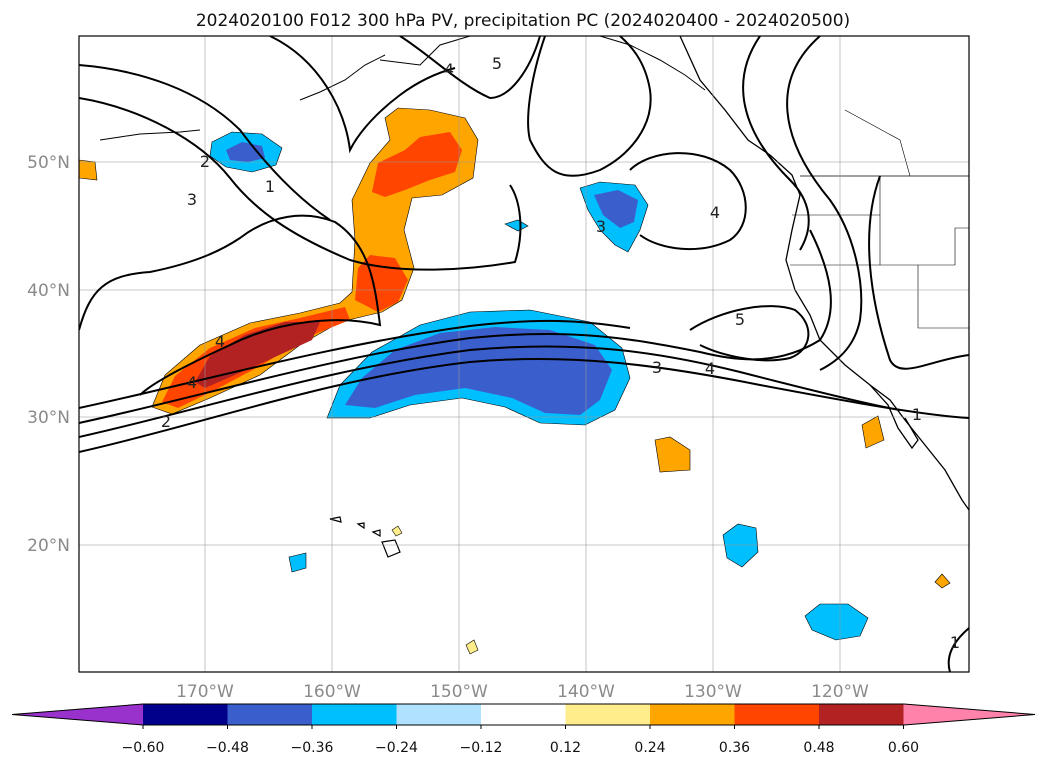 Image resolution: width=1047 pixels, height=765 pixels. Describe the element at coordinates (242, 97) in the screenshot. I see `aleutian-islands` at that location.